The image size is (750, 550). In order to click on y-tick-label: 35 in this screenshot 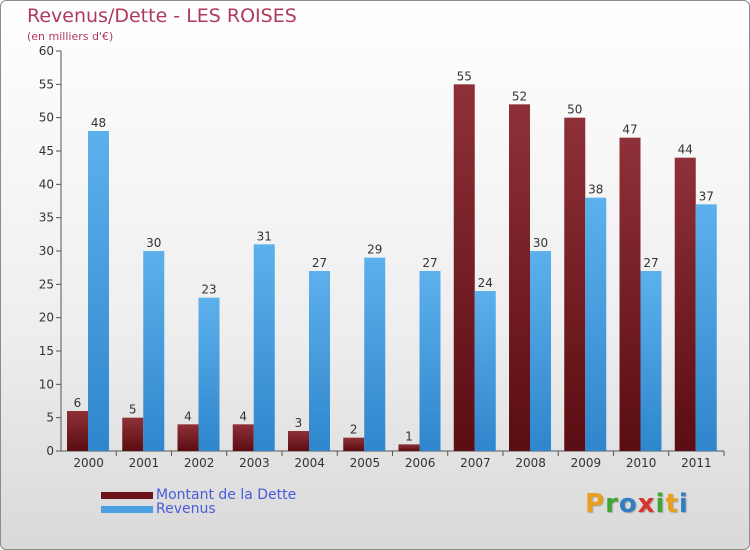, I will do `click(46, 218)`.